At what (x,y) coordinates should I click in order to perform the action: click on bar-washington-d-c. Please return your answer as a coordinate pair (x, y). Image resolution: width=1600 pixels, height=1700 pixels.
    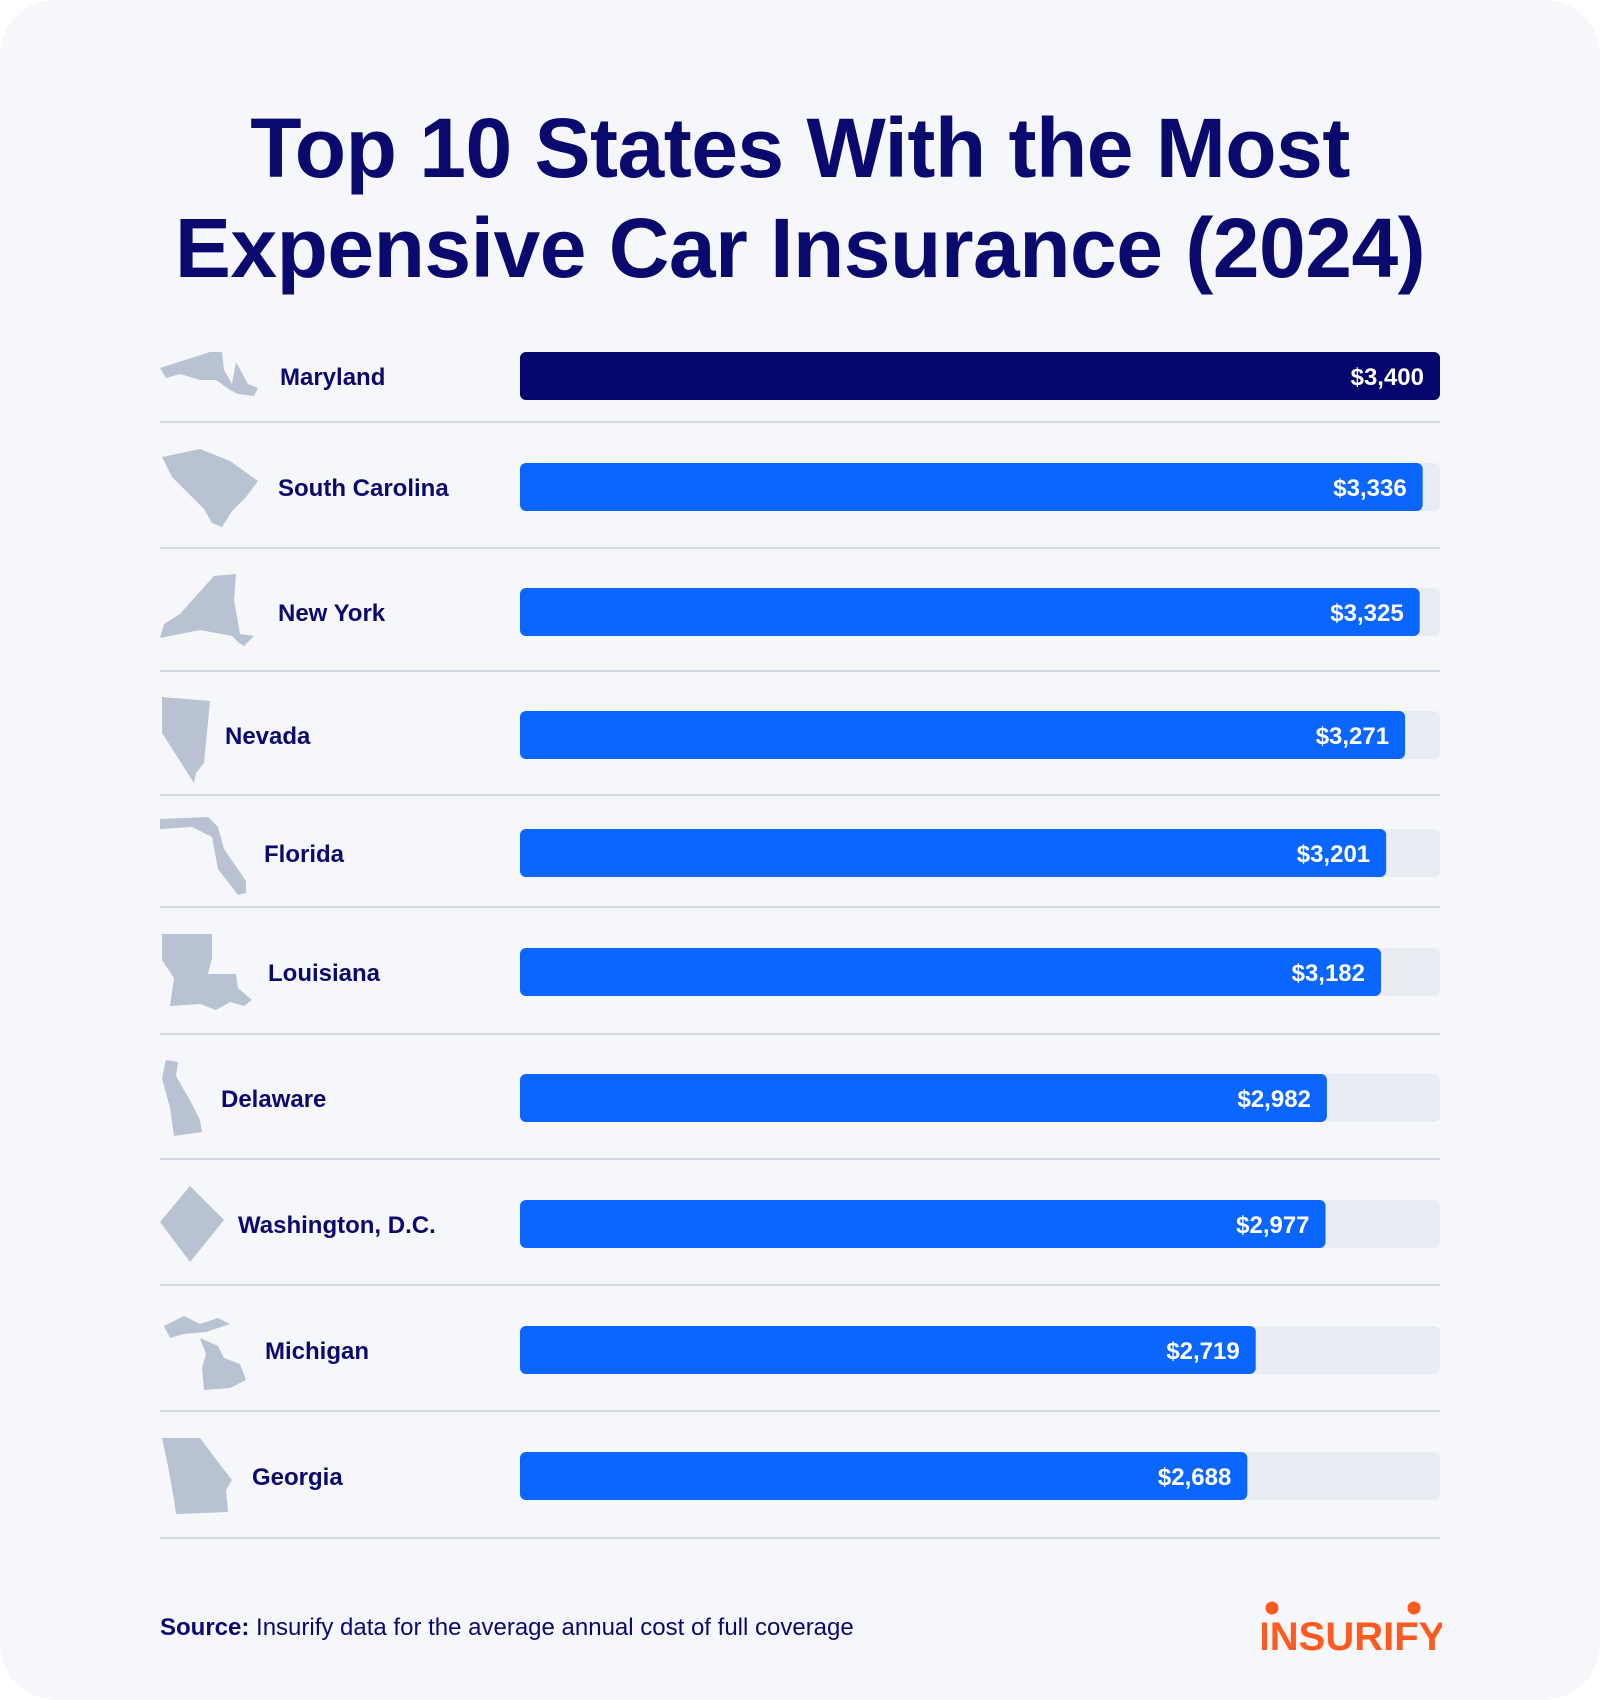
    Looking at the image, I should click on (923, 1224).